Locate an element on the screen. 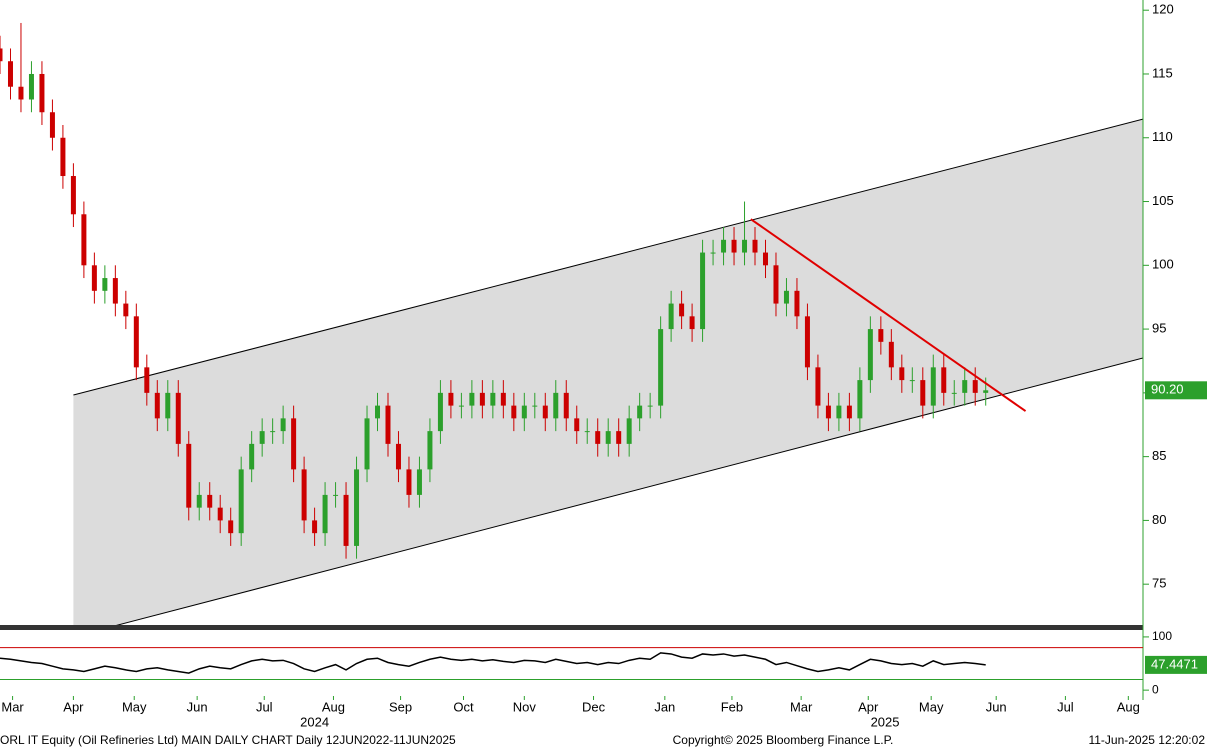 The image size is (1207, 750). year-label: 2025 is located at coordinates (885, 721).